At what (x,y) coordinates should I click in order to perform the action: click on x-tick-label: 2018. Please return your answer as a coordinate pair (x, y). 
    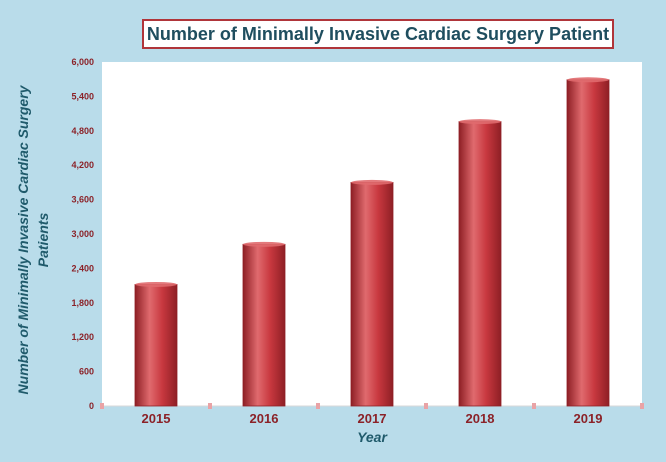
    Looking at the image, I should click on (480, 418).